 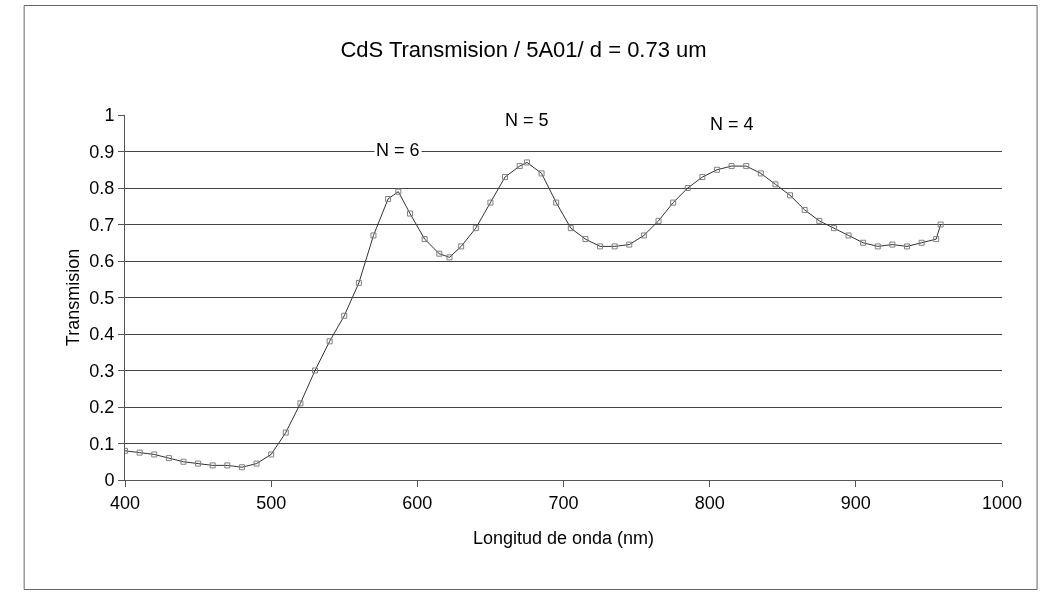 What do you see at coordinates (109, 480) in the screenshot?
I see `y-tick-label: 0` at bounding box center [109, 480].